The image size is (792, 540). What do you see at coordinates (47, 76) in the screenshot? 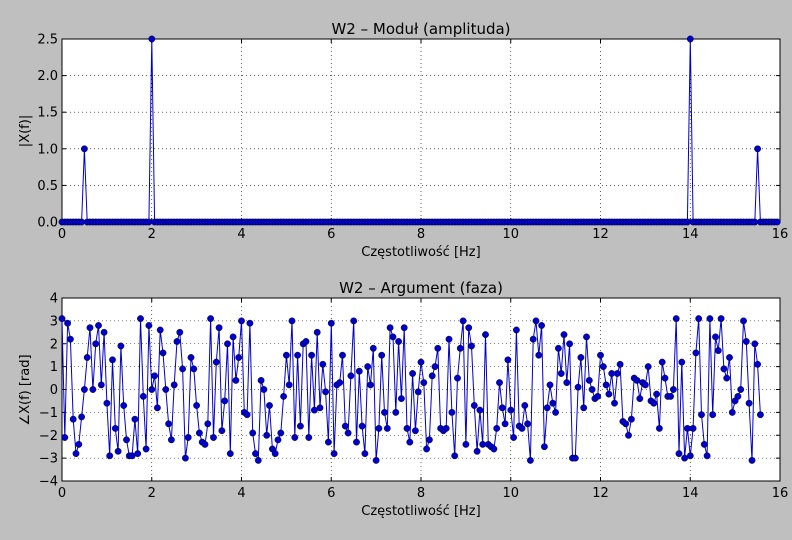
I see `y-tick-label: 2.0` at bounding box center [47, 76].